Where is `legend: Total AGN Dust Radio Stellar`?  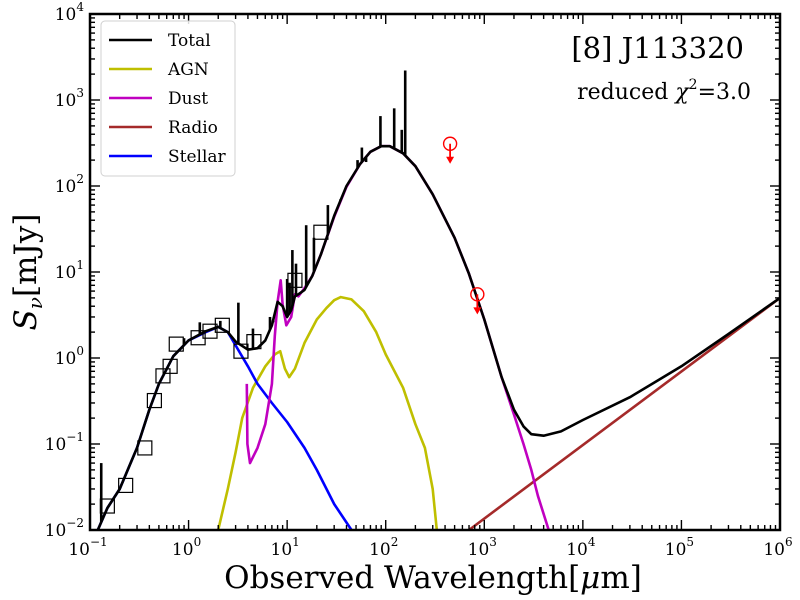 legend: Total AGN Dust Radio Stellar is located at coordinates (168, 98).